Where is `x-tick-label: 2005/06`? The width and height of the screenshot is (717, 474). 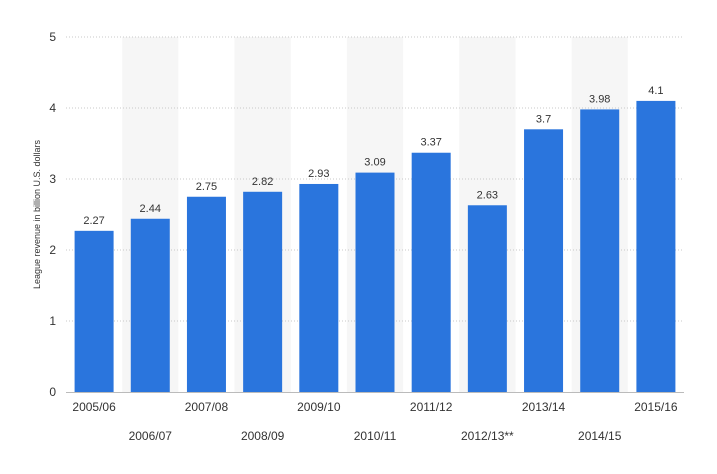 x-tick-label: 2005/06 is located at coordinates (94, 407).